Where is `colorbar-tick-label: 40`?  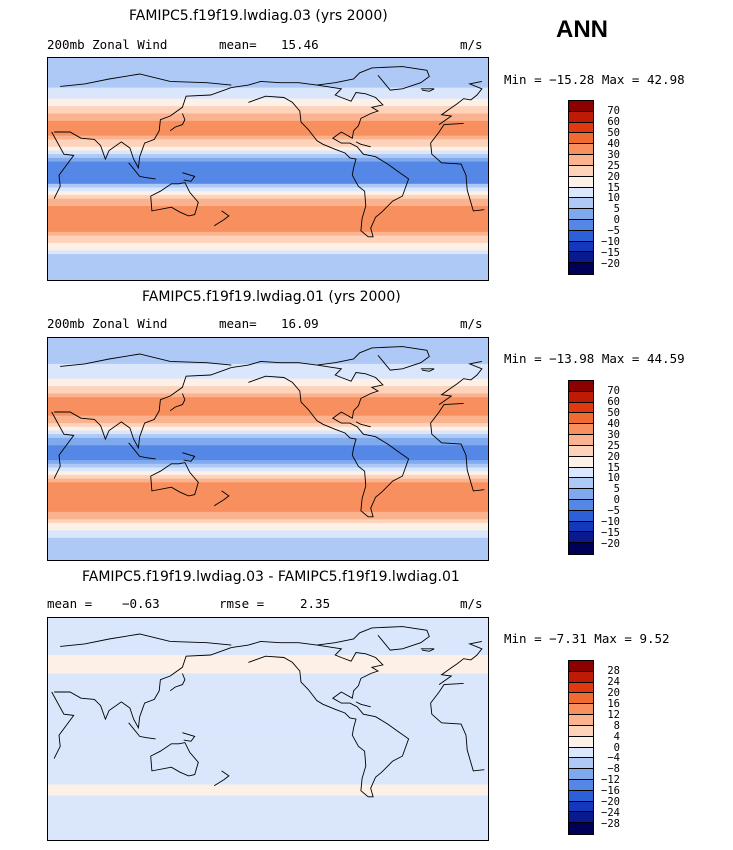 colorbar-tick-label: 40 is located at coordinates (613, 143).